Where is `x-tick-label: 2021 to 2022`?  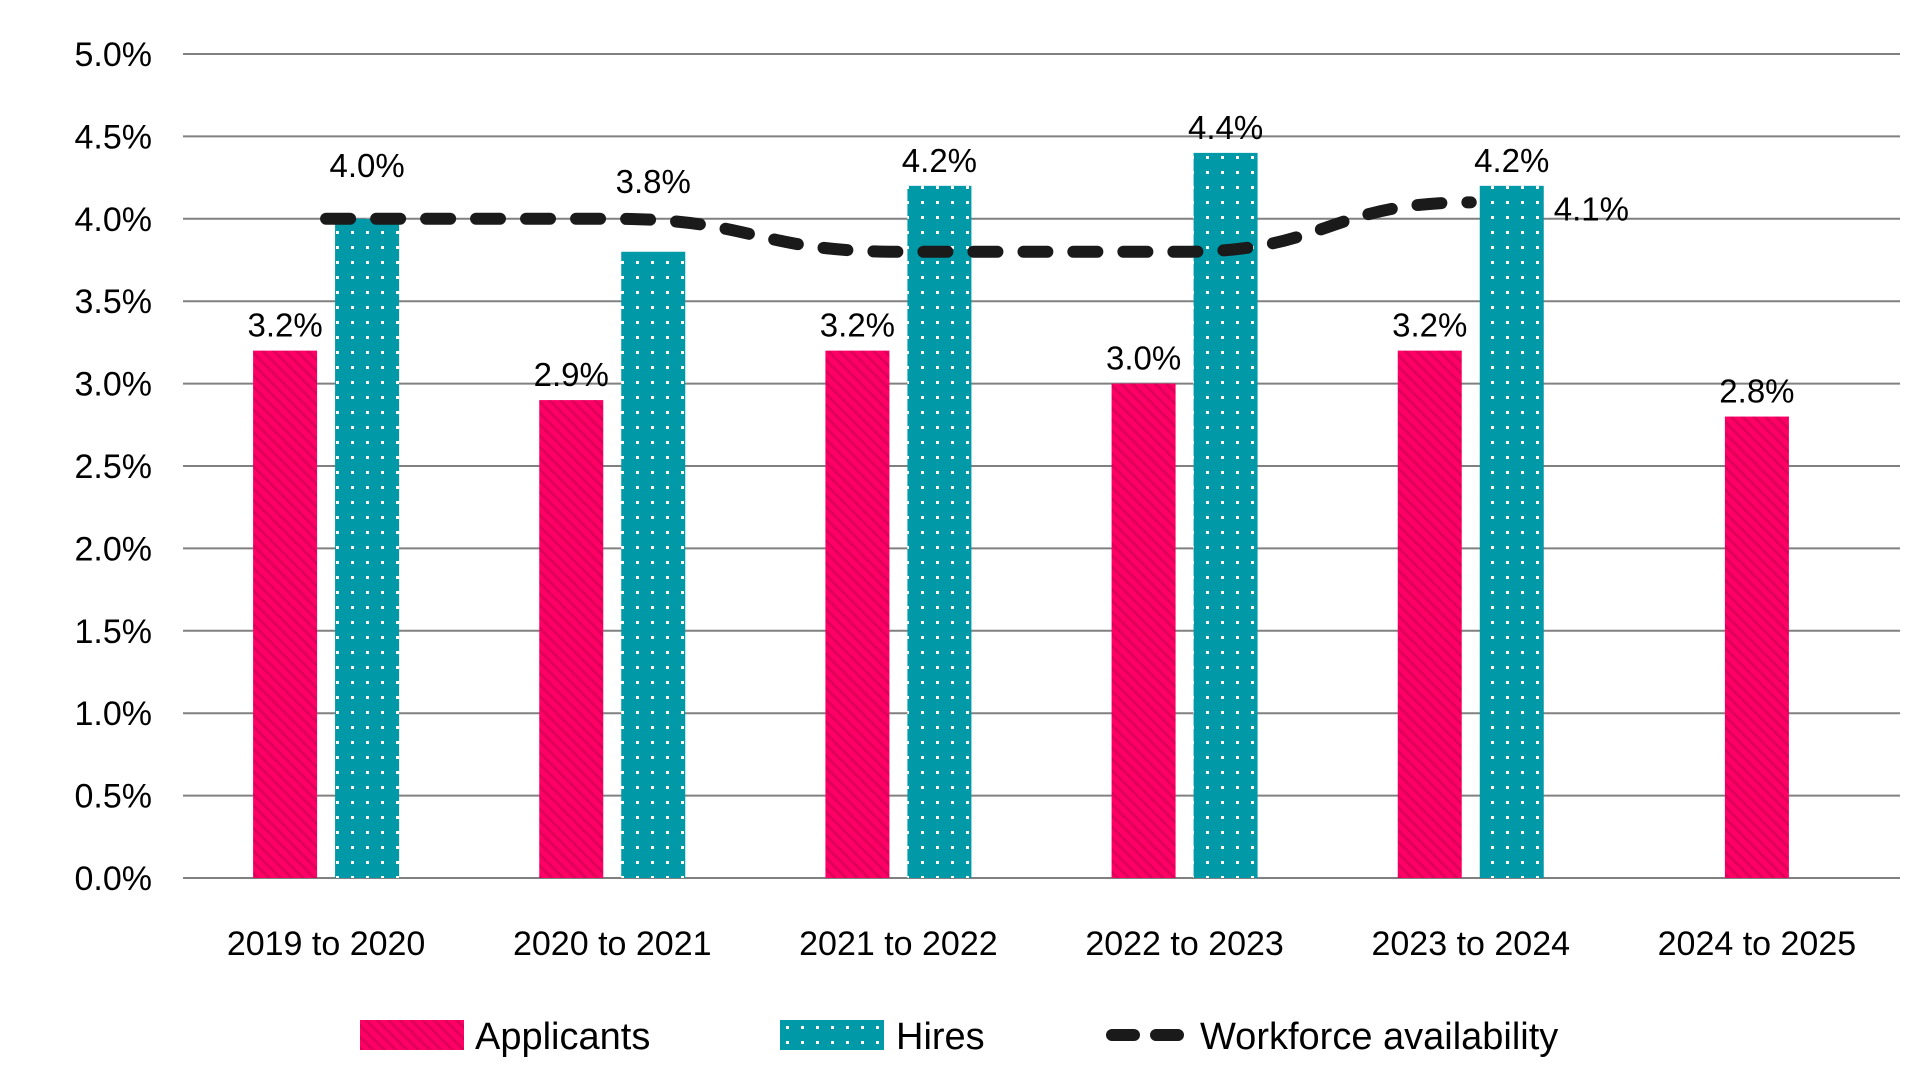 x-tick-label: 2021 to 2022 is located at coordinates (898, 944).